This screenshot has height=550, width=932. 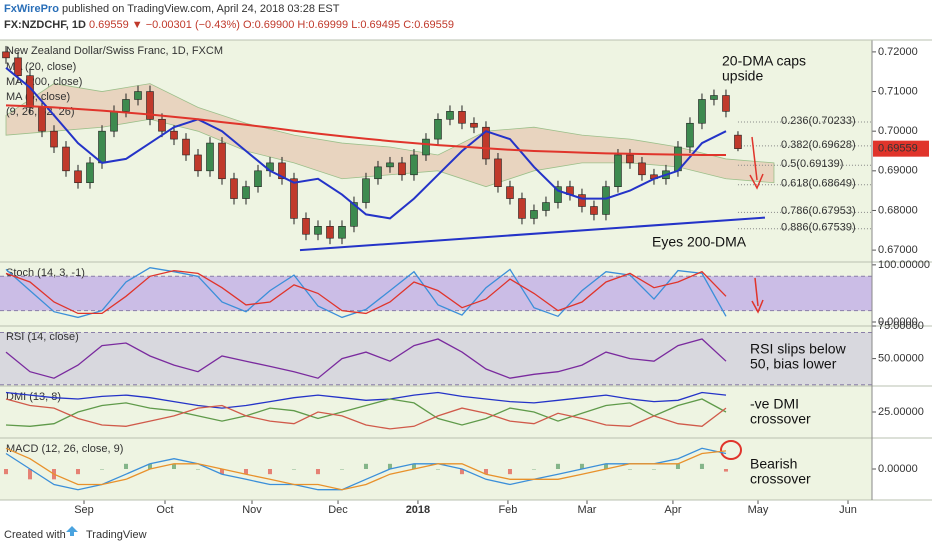 What do you see at coordinates (742, 76) in the screenshot?
I see `annotation: upside` at bounding box center [742, 76].